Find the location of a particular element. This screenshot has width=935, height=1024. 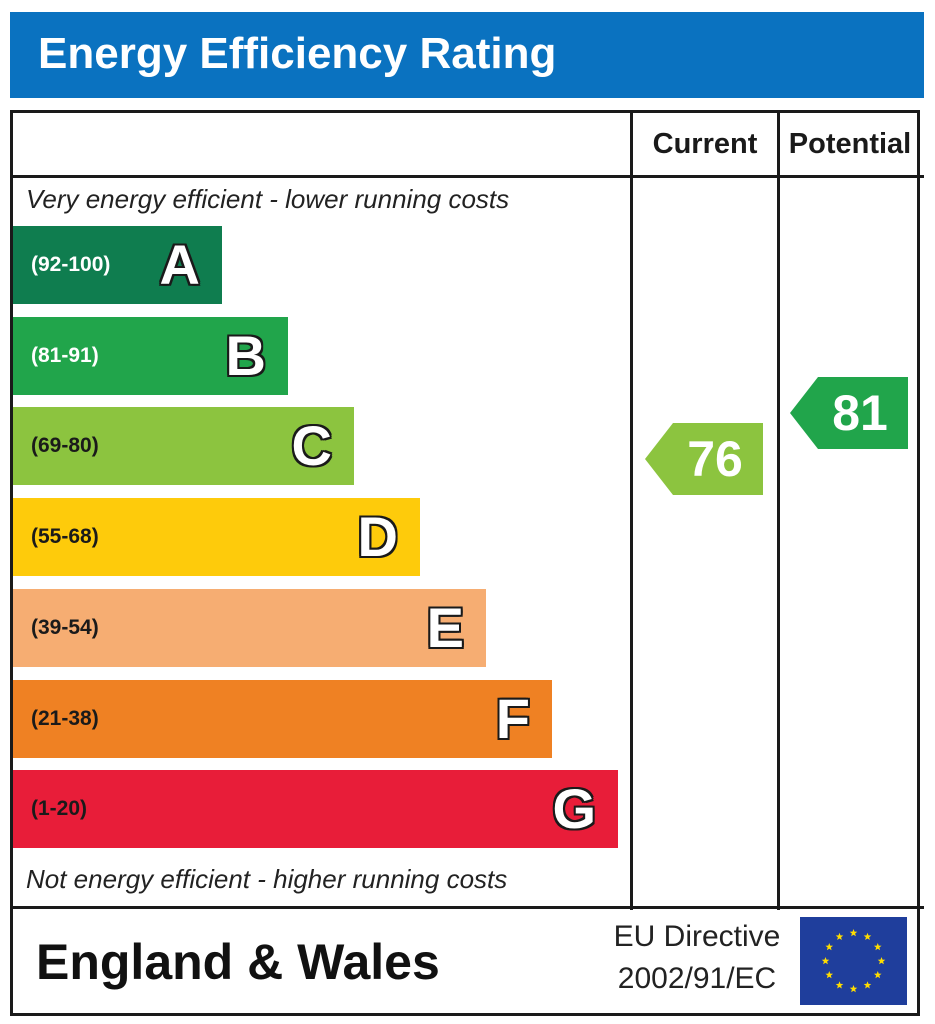

band-letter: G is located at coordinates (574, 809).